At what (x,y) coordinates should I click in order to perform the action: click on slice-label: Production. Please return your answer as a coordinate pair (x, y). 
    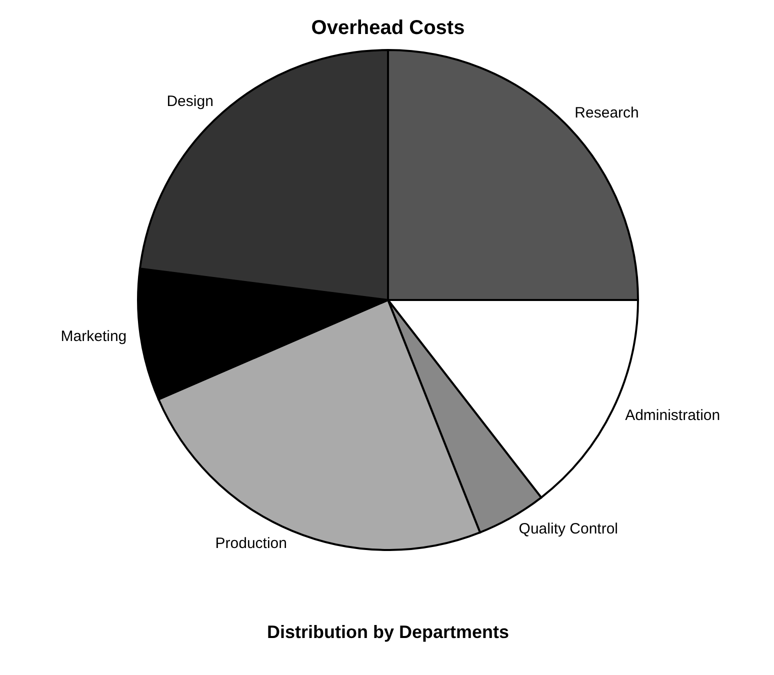
    Looking at the image, I should click on (251, 543).